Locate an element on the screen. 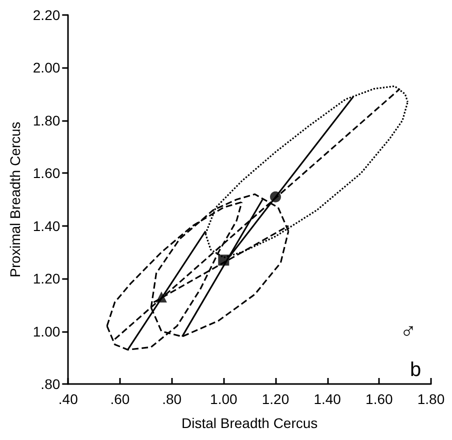  annotation: ♂ is located at coordinates (408, 331).